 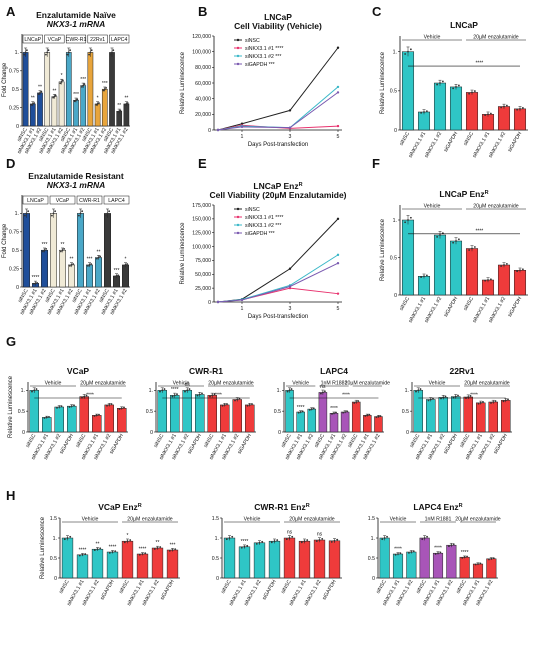 I want to click on y-axis-label: Relative Luminescence, so click(x=183, y=253).